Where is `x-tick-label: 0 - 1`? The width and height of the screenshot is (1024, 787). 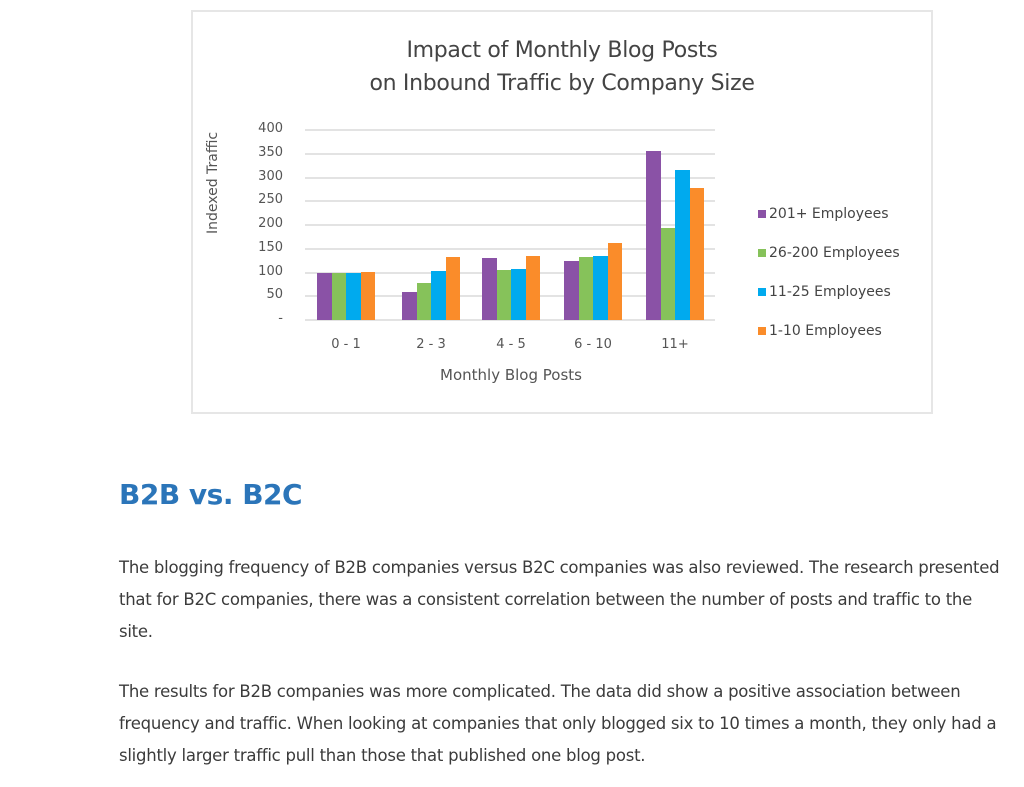
x-tick-label: 0 - 1 is located at coordinates (346, 344).